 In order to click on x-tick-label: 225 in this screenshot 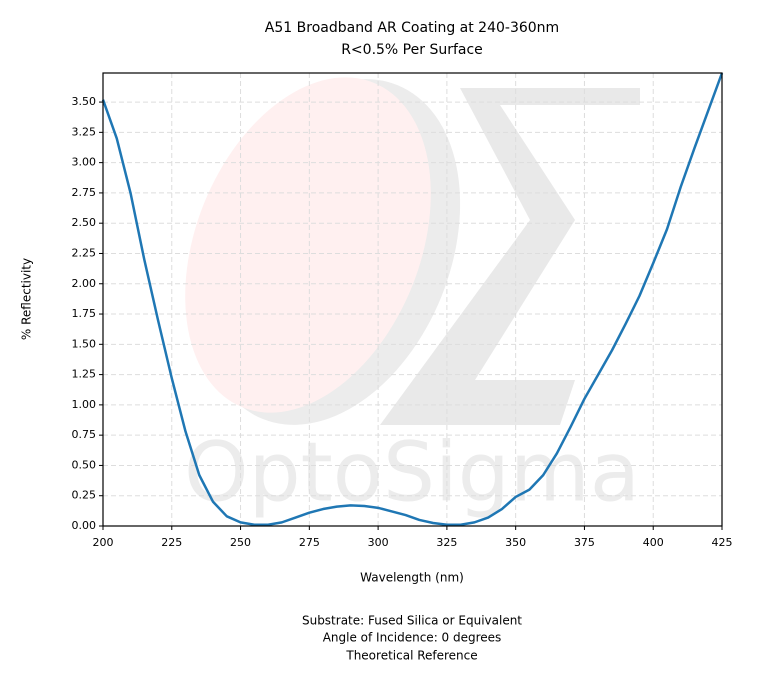, I will do `click(171, 542)`.